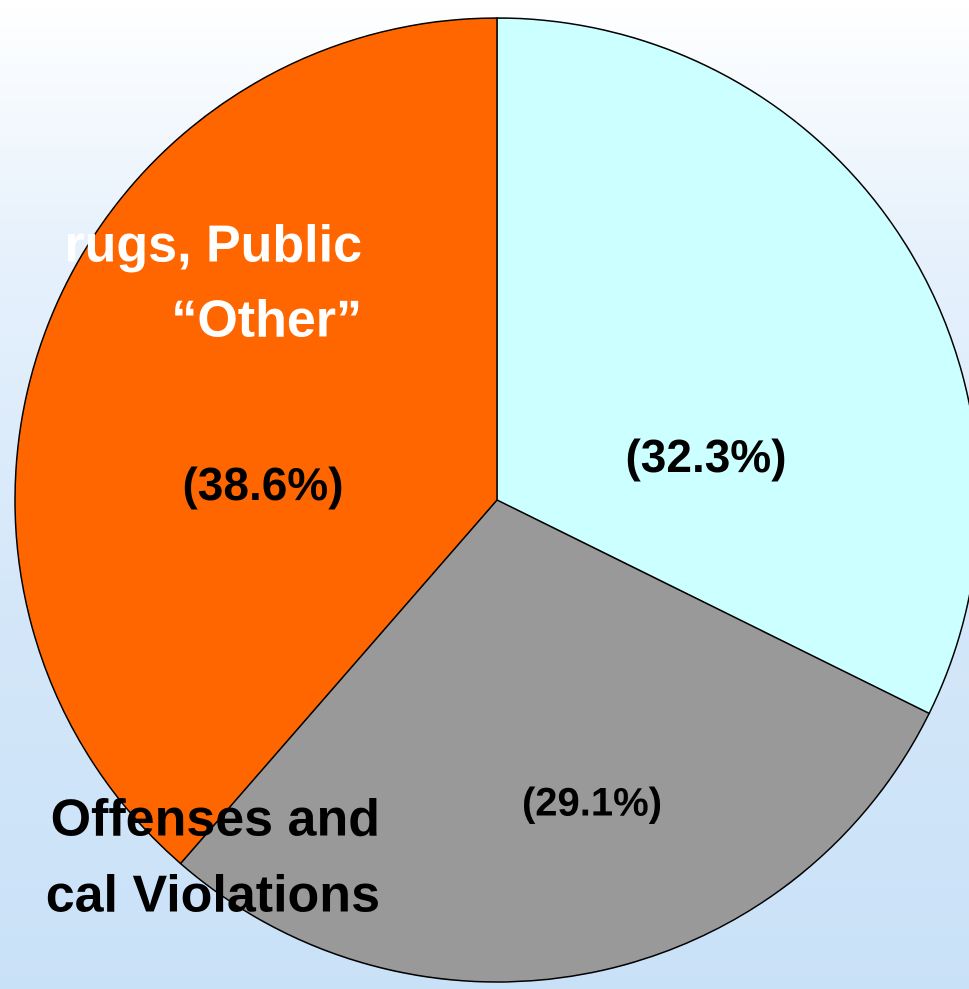 The width and height of the screenshot is (969, 989). What do you see at coordinates (592, 803) in the screenshot?
I see `slice-percent-label-1: (29.1%)` at bounding box center [592, 803].